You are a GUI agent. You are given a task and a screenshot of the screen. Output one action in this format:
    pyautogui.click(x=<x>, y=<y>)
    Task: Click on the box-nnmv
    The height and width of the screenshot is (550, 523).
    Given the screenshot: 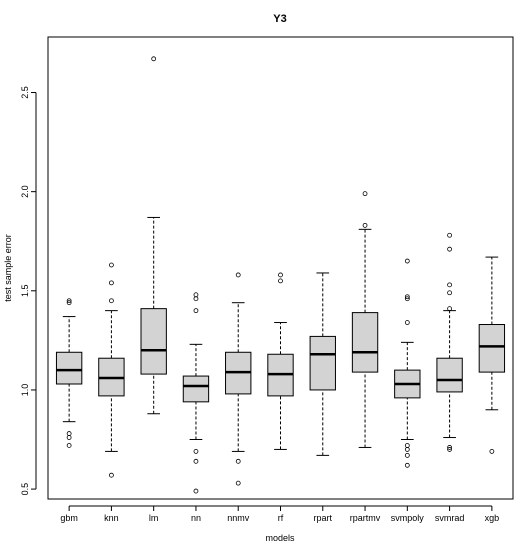 What is the action you would take?
    pyautogui.click(x=238, y=379)
    